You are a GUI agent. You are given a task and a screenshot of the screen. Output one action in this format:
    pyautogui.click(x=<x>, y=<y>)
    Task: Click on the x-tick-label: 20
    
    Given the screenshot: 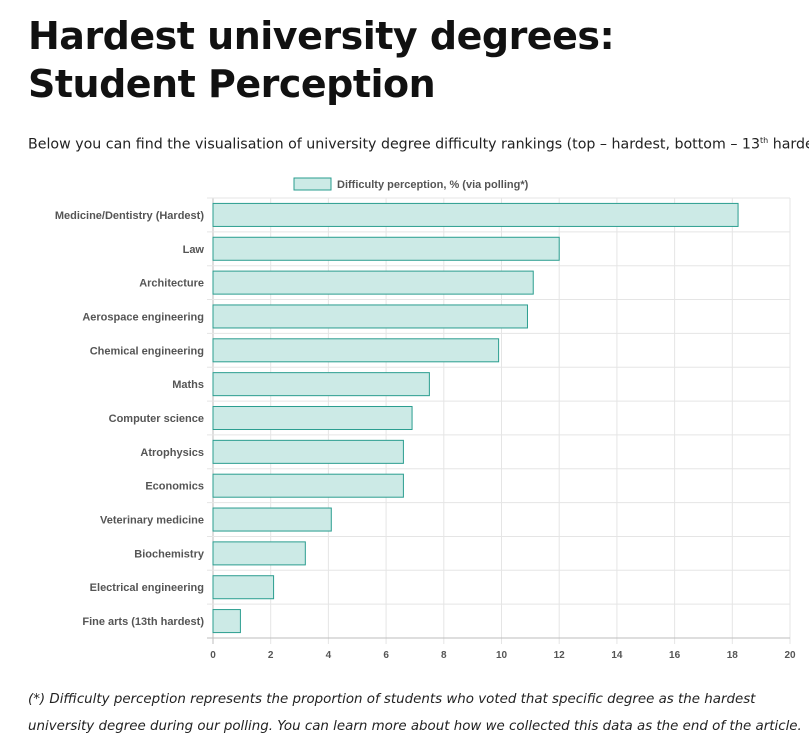 What is the action you would take?
    pyautogui.click(x=790, y=655)
    